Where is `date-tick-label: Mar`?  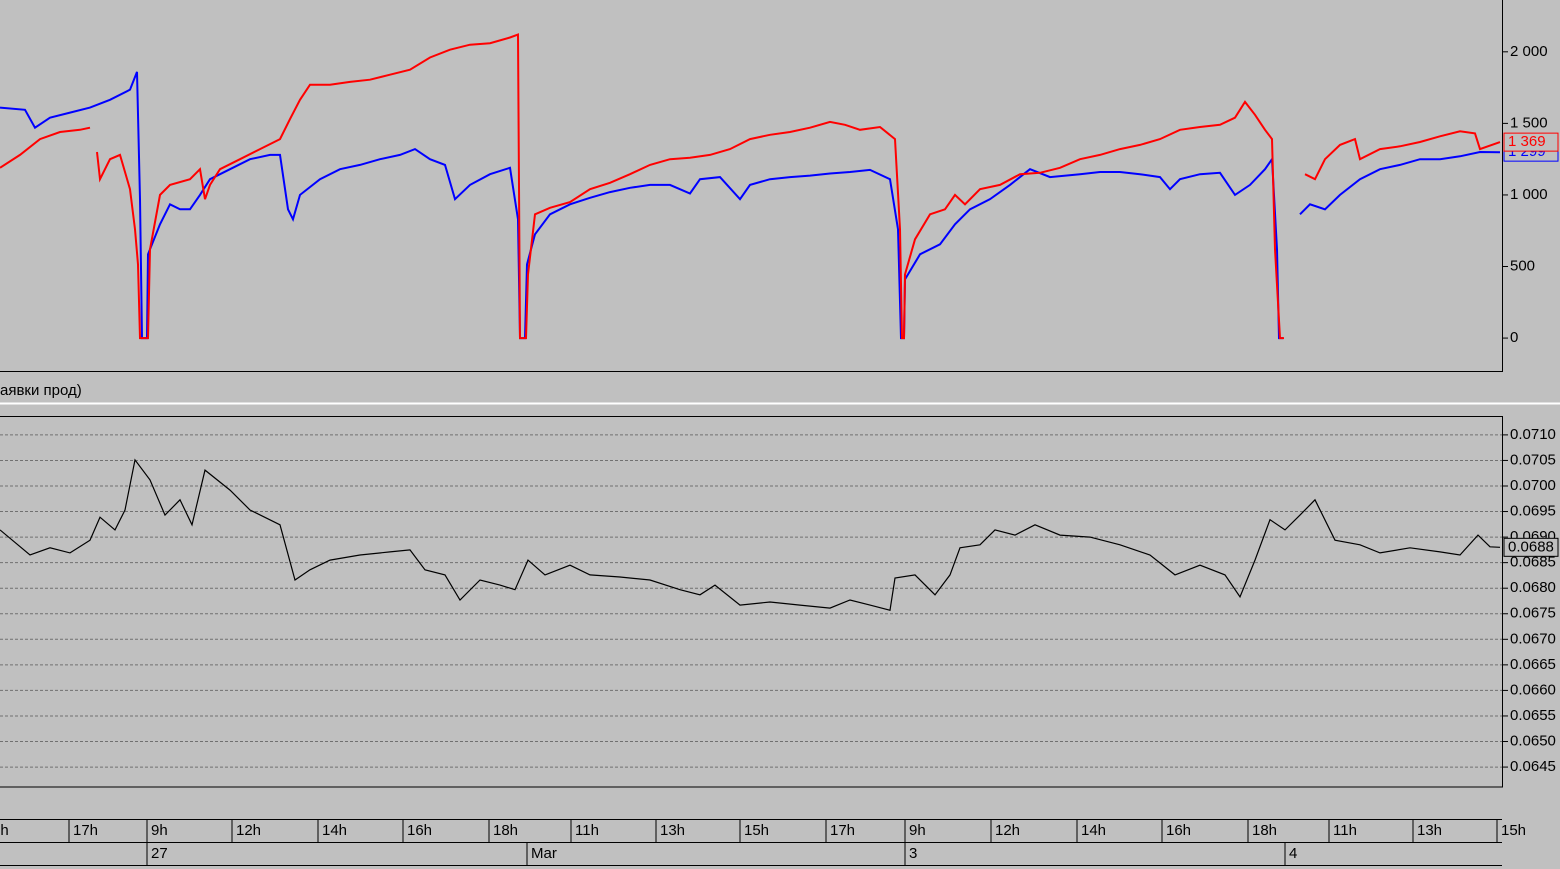 date-tick-label: Mar is located at coordinates (544, 853).